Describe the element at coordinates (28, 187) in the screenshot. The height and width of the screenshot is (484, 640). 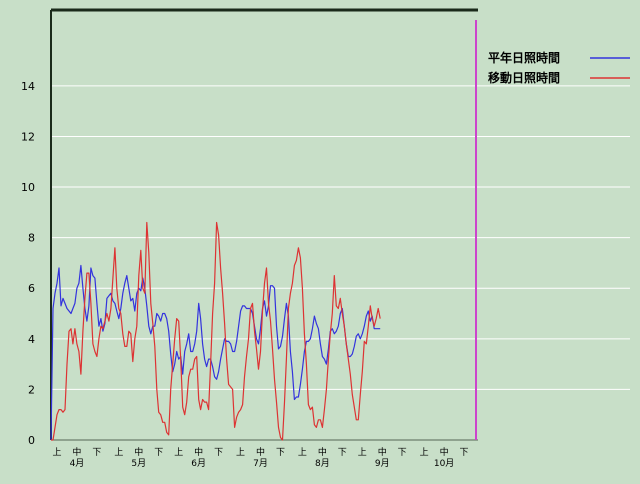
I see `y-tick-label: 10` at that location.